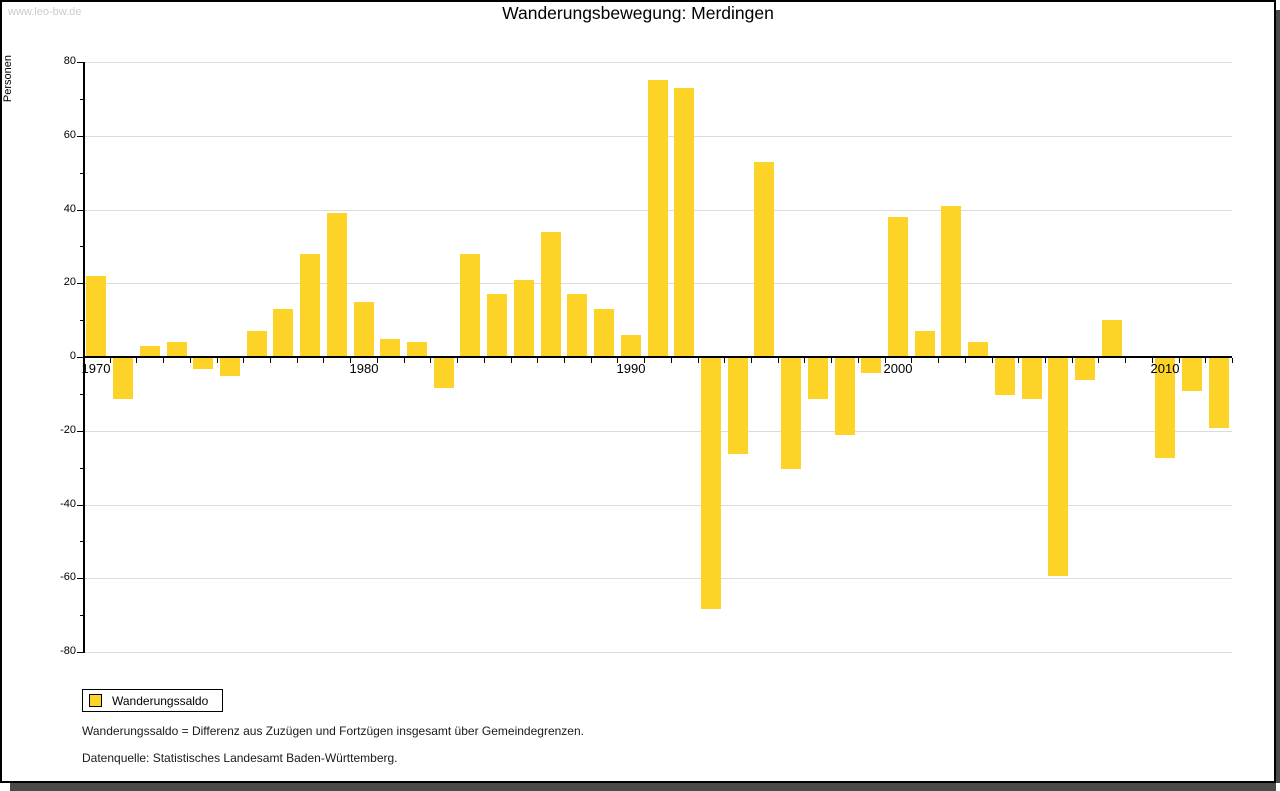 The width and height of the screenshot is (1280, 791). What do you see at coordinates (604, 333) in the screenshot?
I see `bar-1989` at bounding box center [604, 333].